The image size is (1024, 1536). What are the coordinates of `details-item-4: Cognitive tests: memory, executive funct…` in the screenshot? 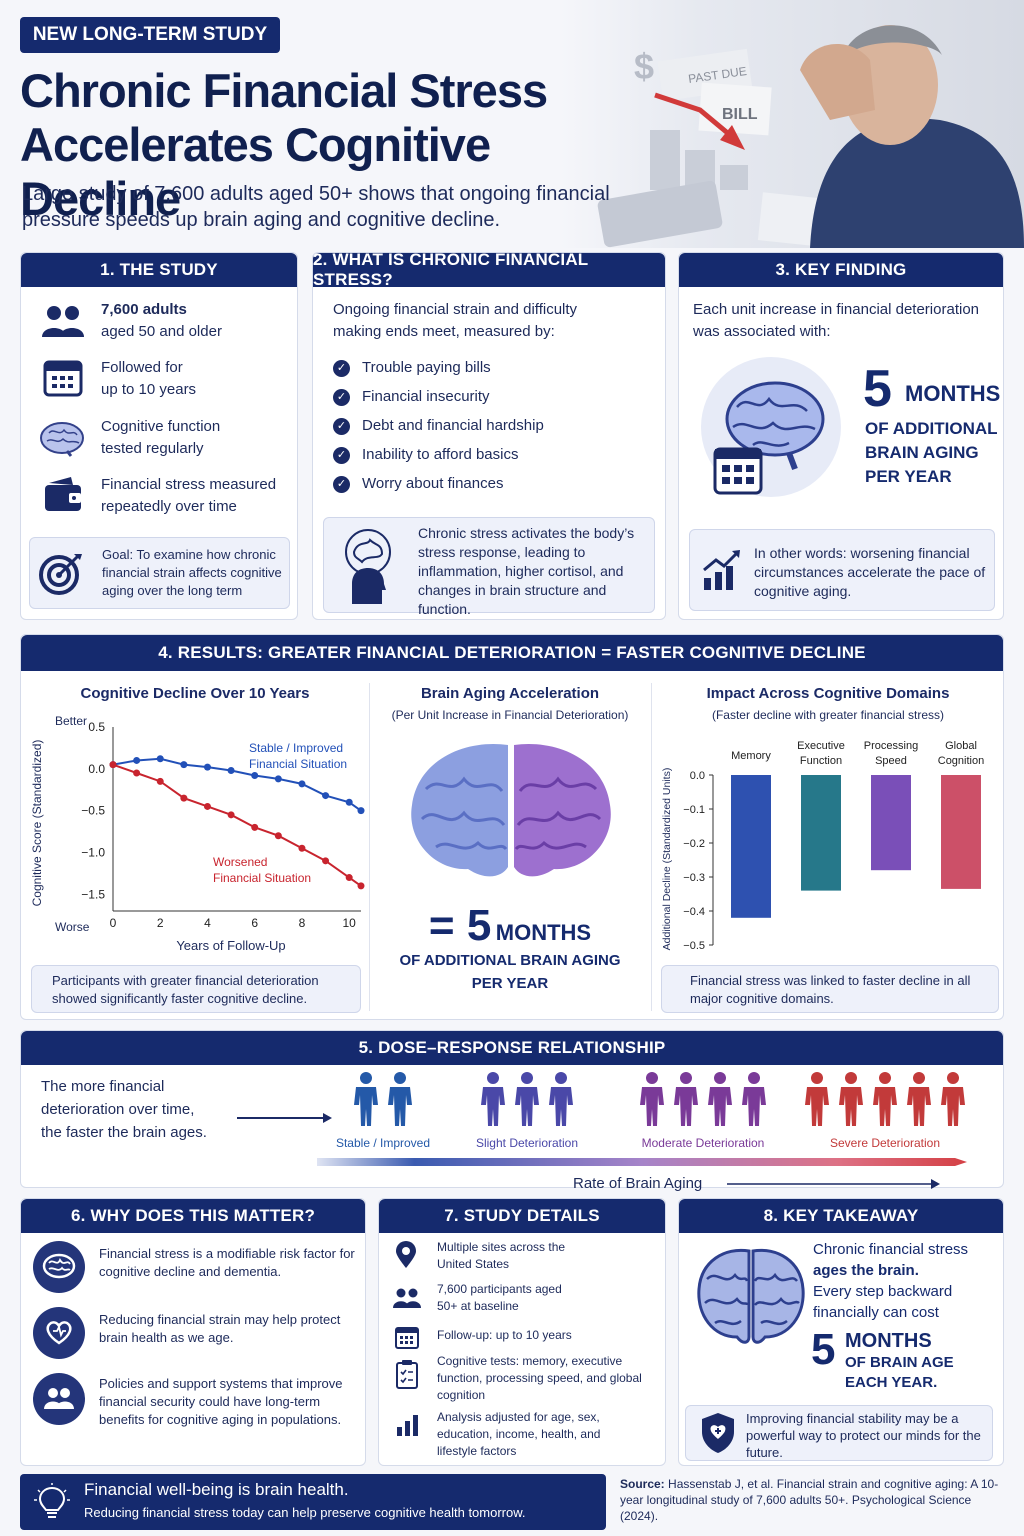 It's located at (539, 1378).